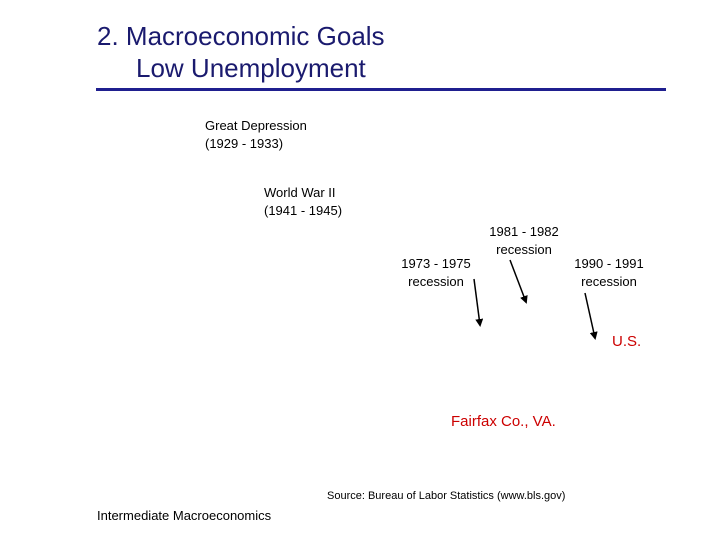  I want to click on great-depression-years: (1929 - 1933), so click(244, 143).